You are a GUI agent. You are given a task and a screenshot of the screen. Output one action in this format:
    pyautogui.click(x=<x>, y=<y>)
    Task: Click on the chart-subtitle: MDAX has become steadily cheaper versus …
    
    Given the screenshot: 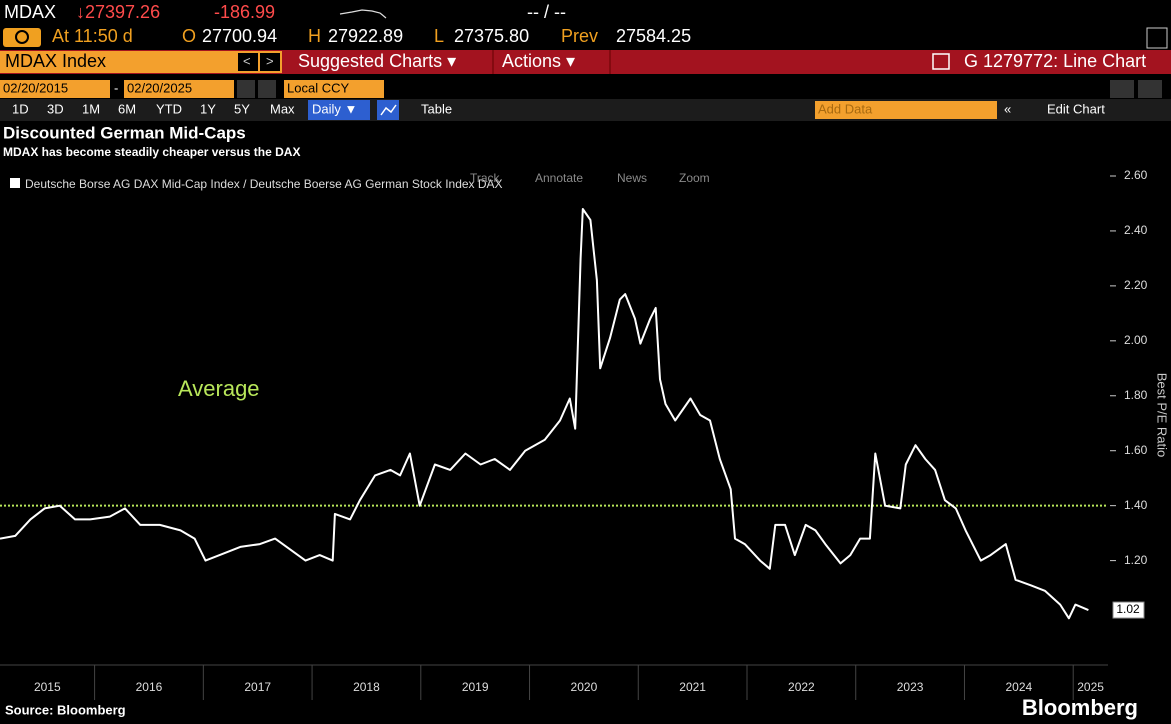 What is the action you would take?
    pyautogui.click(x=151, y=152)
    